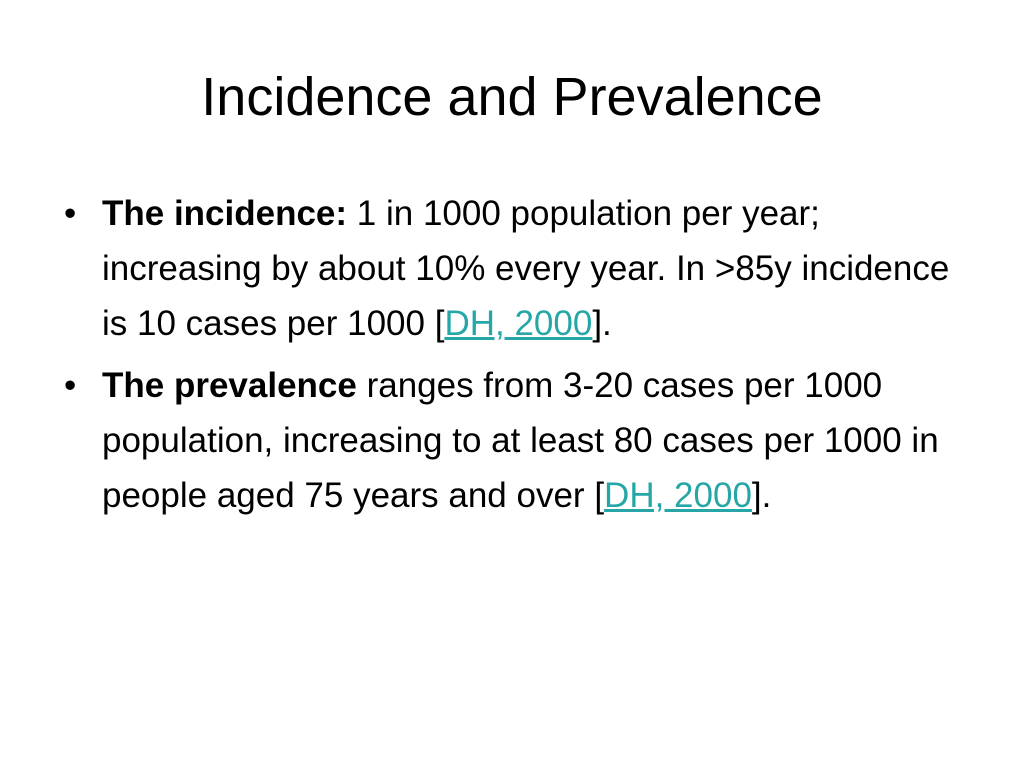 The width and height of the screenshot is (1024, 768). What do you see at coordinates (225, 213) in the screenshot?
I see `incidence-label: The incidence:` at bounding box center [225, 213].